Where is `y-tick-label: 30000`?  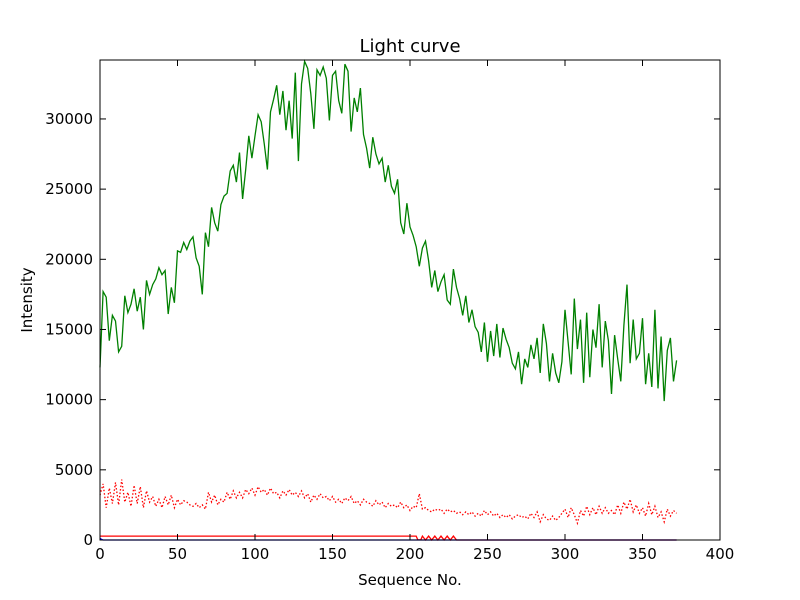
y-tick-label: 30000 is located at coordinates (69, 119).